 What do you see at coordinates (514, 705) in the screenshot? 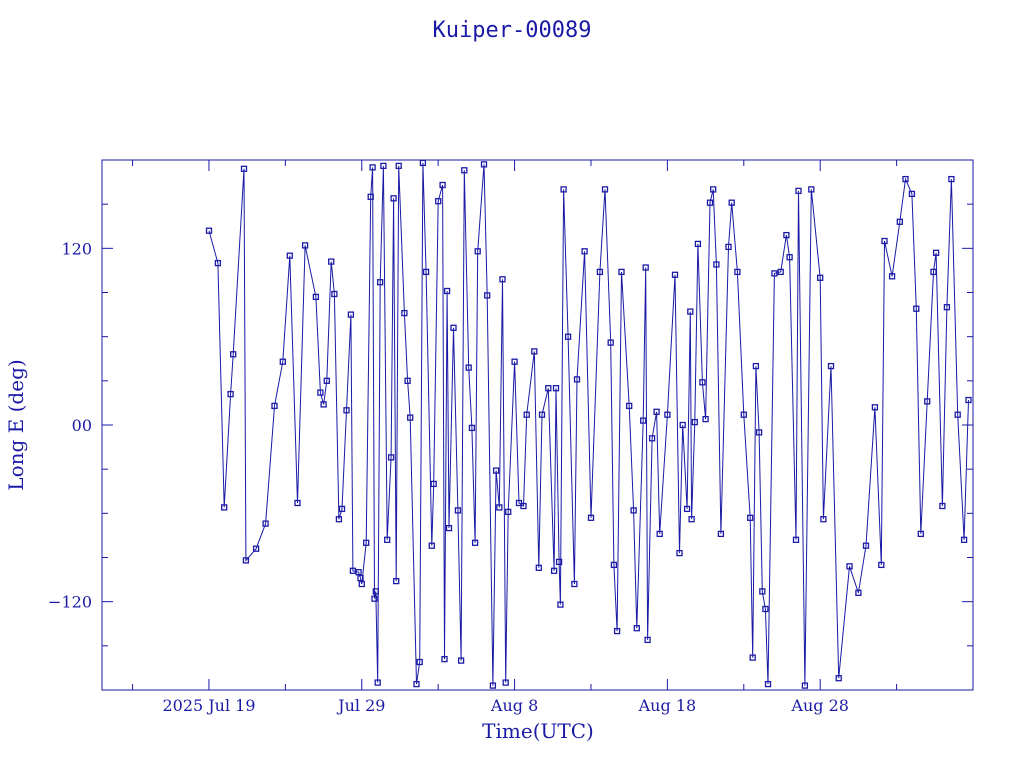
I see `x-tick-label: Aug 8` at bounding box center [514, 705].